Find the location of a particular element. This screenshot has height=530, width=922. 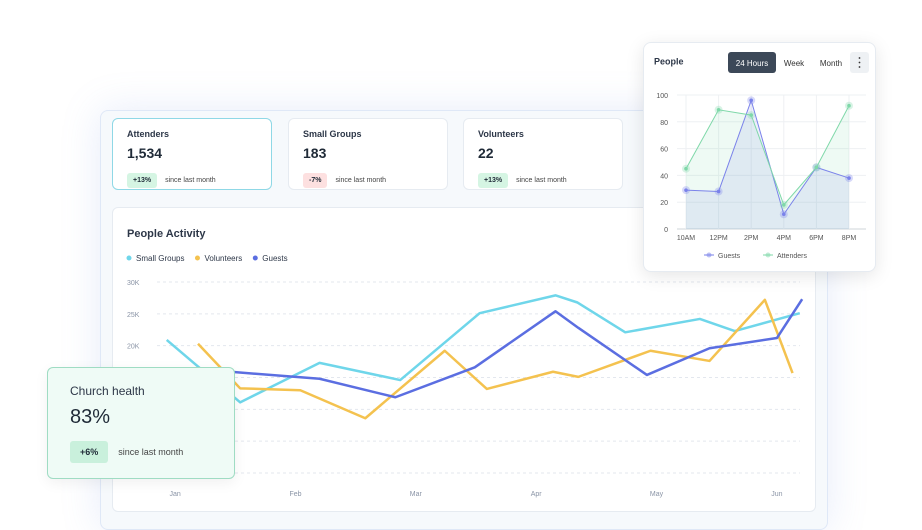

y-tick-label: 20K is located at coordinates (133, 347).